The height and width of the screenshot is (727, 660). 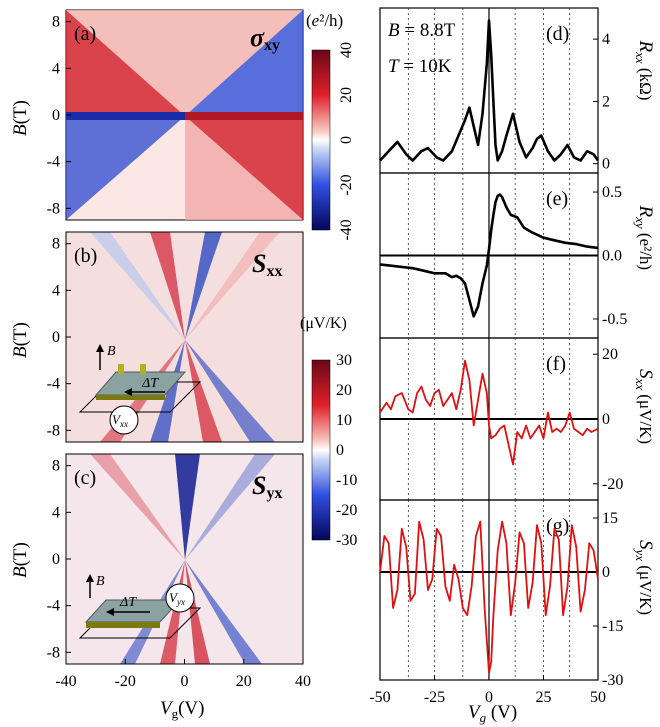 I want to click on ytick-label: -30, so click(x=612, y=680).